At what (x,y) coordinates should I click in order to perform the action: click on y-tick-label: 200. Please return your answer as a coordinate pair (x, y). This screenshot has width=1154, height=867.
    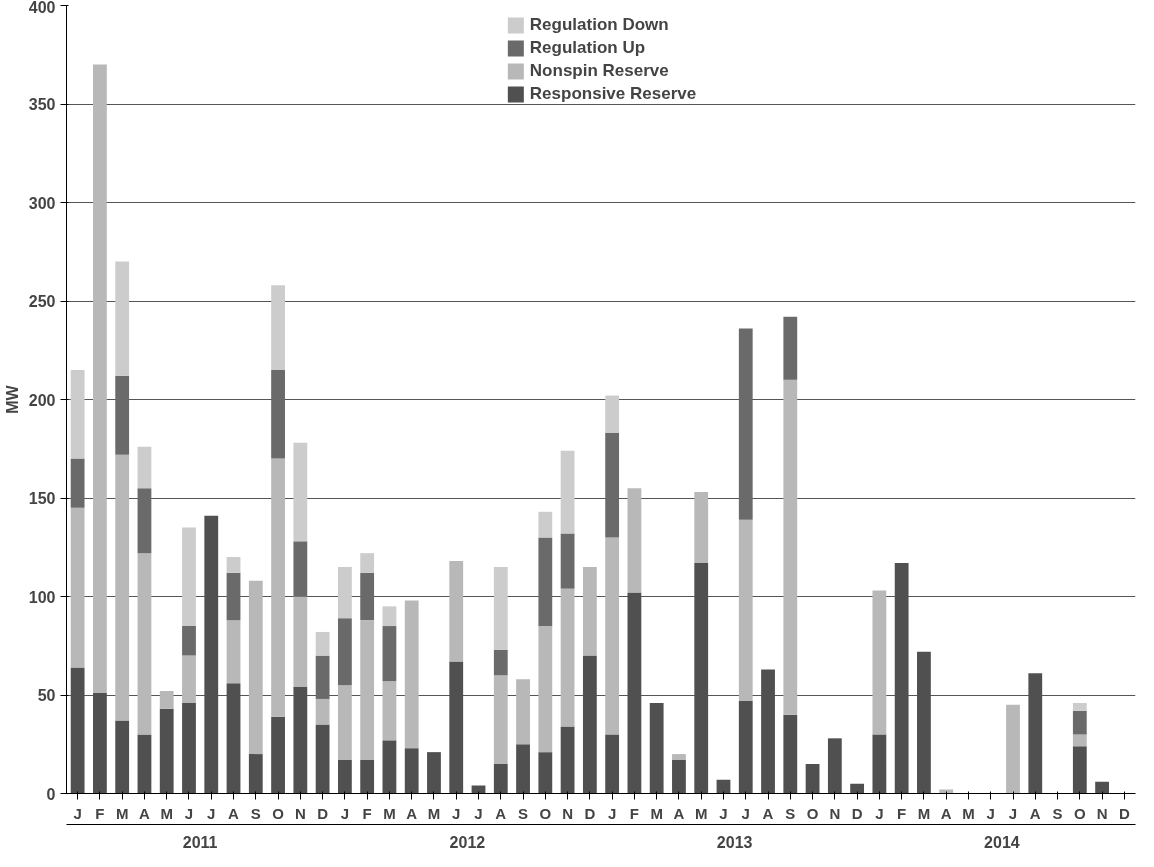
    Looking at the image, I should click on (42, 400).